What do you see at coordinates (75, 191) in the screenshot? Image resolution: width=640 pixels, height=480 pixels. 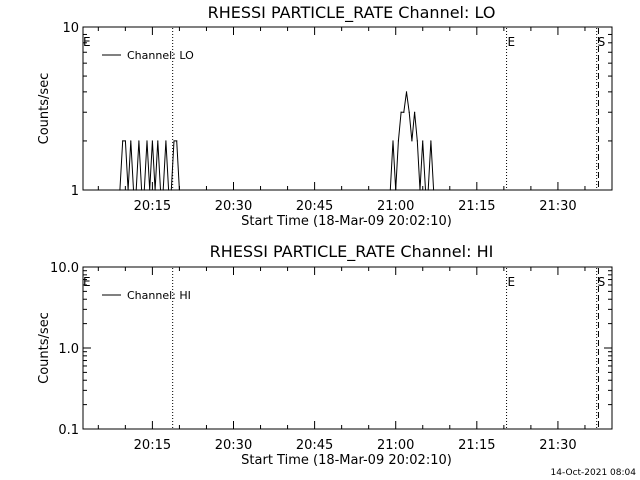 I see `y-tick-label: 1` at bounding box center [75, 191].